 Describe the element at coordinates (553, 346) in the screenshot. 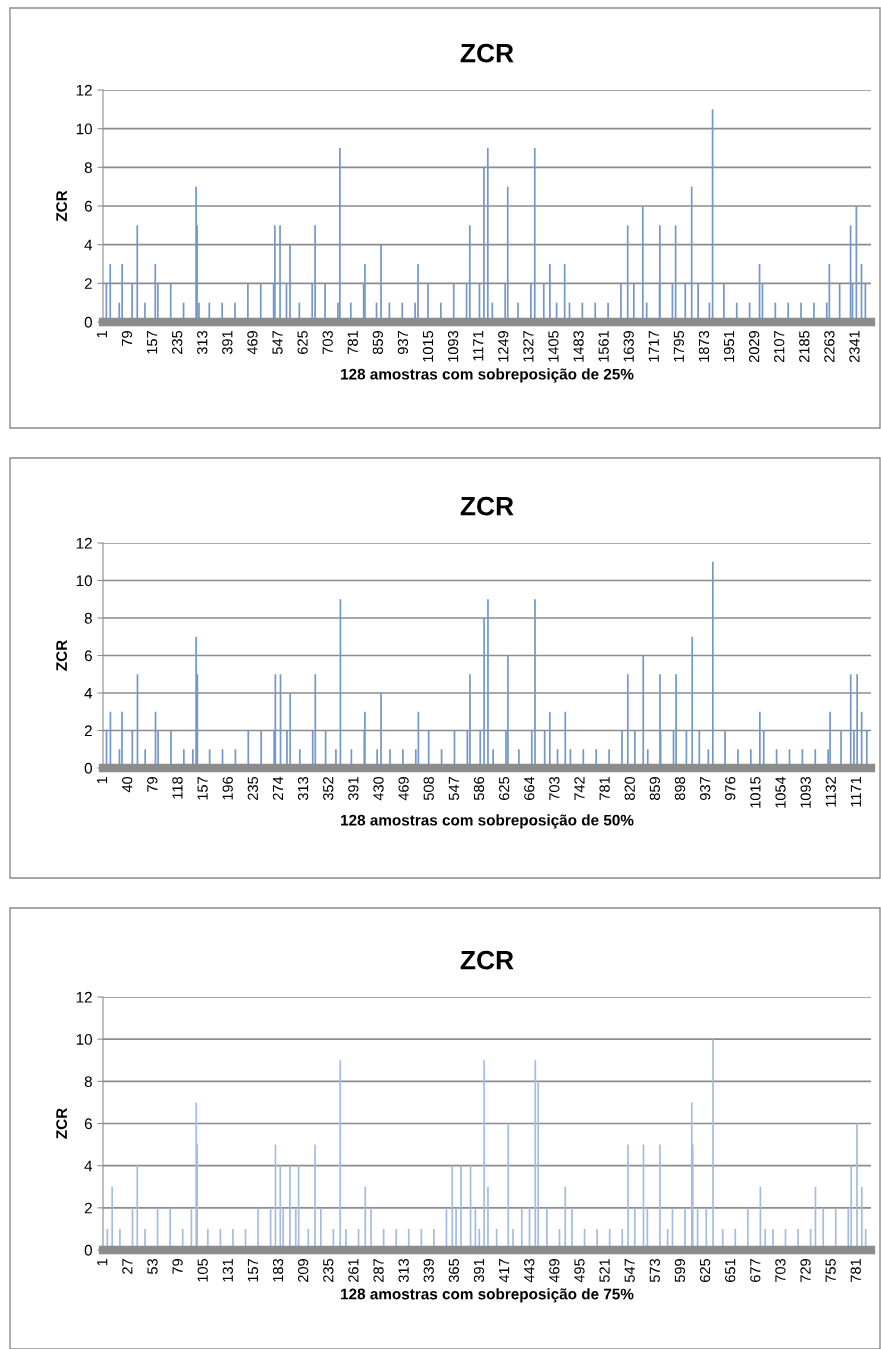

I see `x-tick-label: 1405` at that location.